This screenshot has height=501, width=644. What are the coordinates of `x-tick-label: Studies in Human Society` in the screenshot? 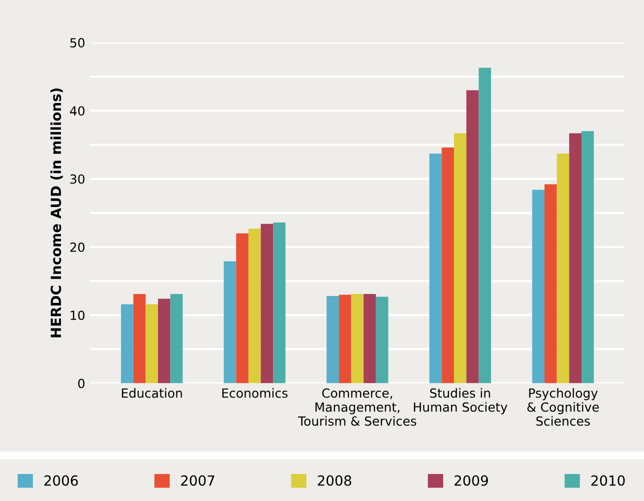 It's located at (461, 401).